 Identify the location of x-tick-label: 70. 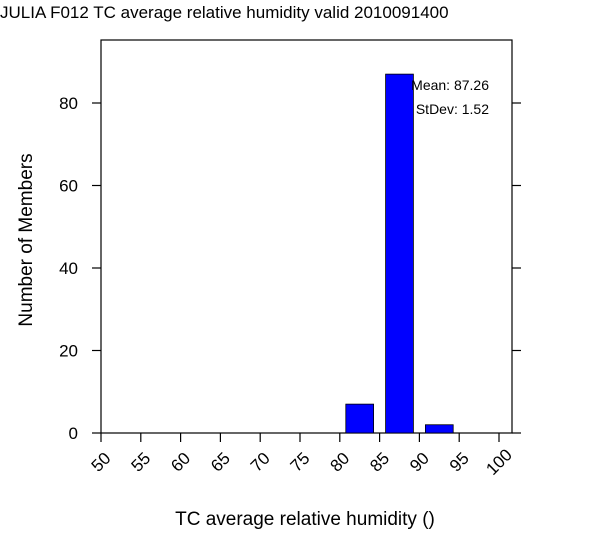
(260, 462).